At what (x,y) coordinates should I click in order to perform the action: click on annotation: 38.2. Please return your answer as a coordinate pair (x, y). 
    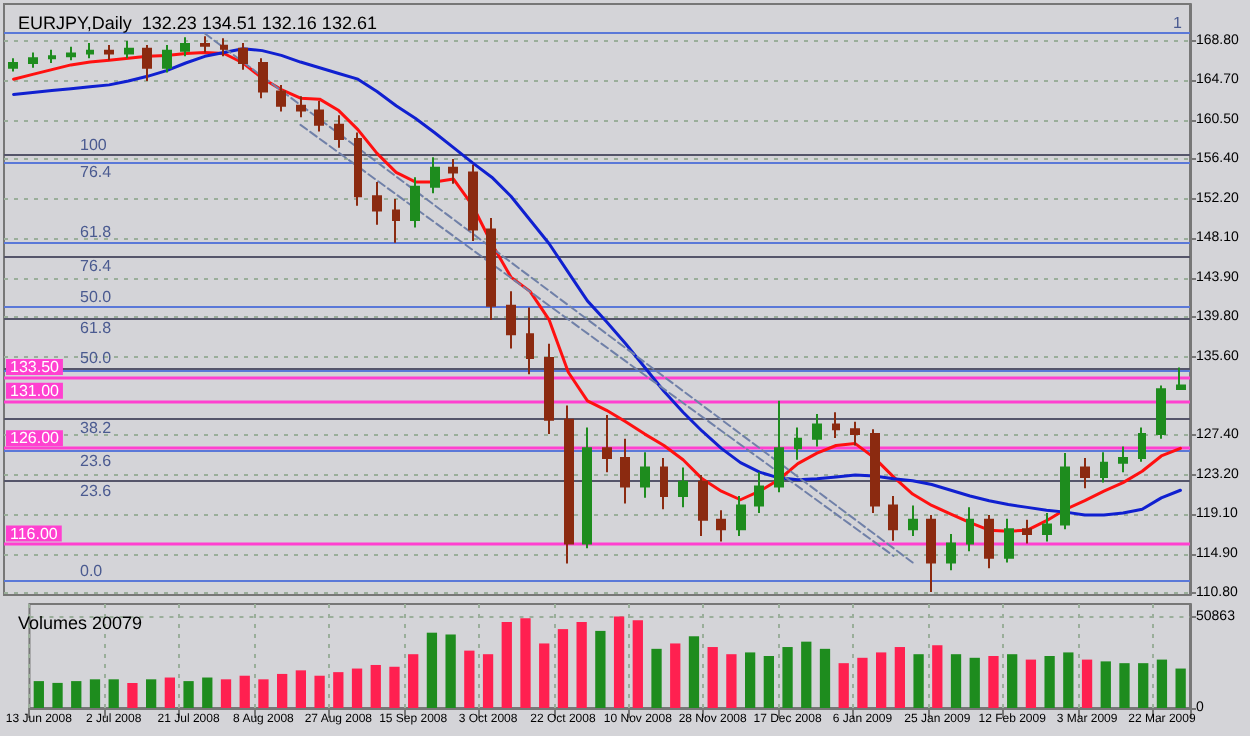
    Looking at the image, I should click on (96, 427).